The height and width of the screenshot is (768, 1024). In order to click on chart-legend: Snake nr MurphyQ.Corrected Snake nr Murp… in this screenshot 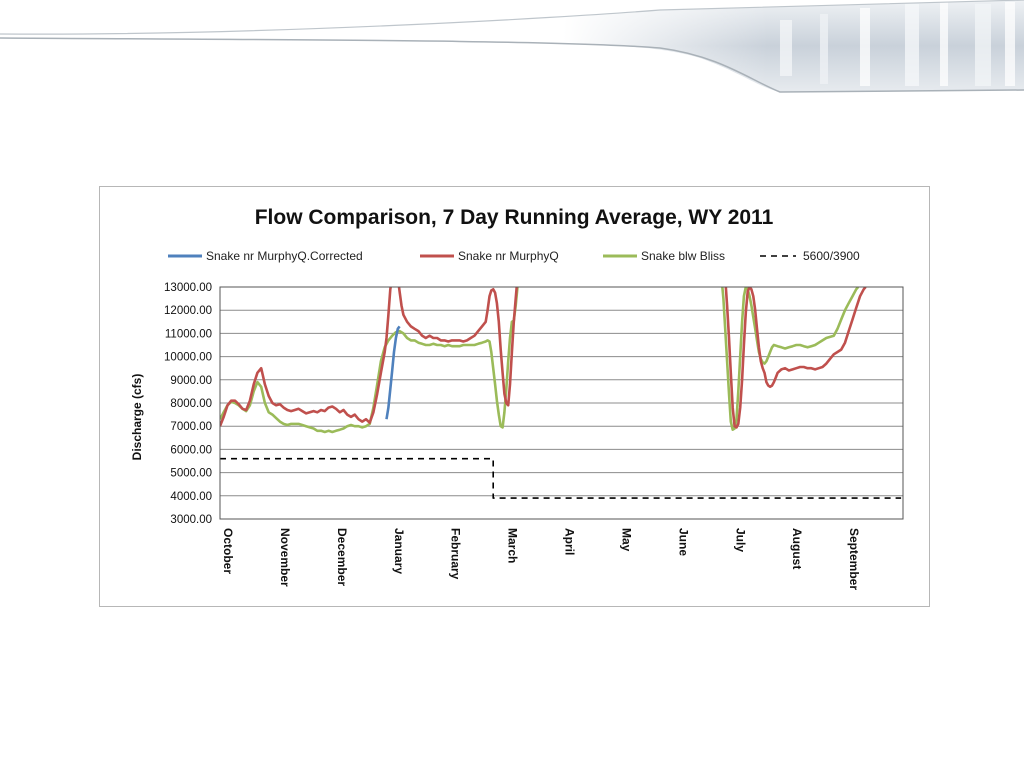, I will do `click(514, 256)`.